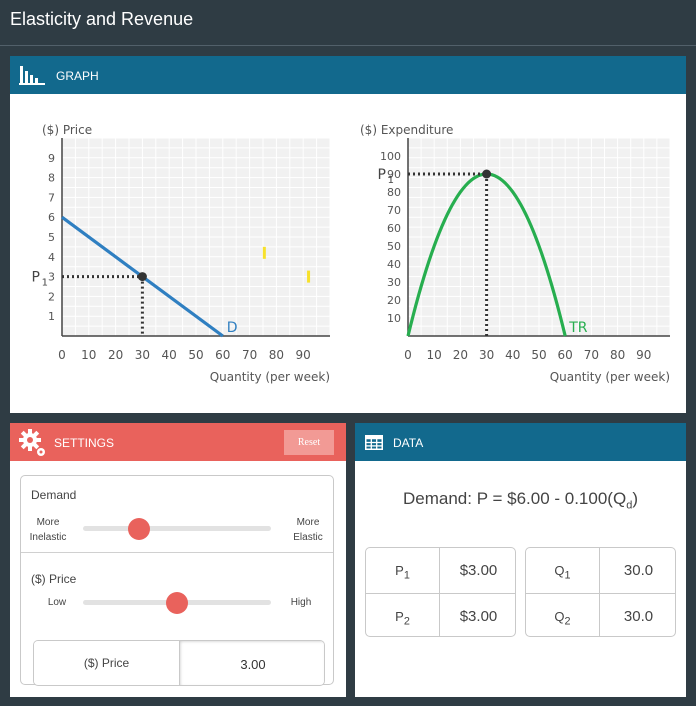 This screenshot has height=706, width=696. I want to click on app-title: Elasticity and Revenue, so click(102, 19).